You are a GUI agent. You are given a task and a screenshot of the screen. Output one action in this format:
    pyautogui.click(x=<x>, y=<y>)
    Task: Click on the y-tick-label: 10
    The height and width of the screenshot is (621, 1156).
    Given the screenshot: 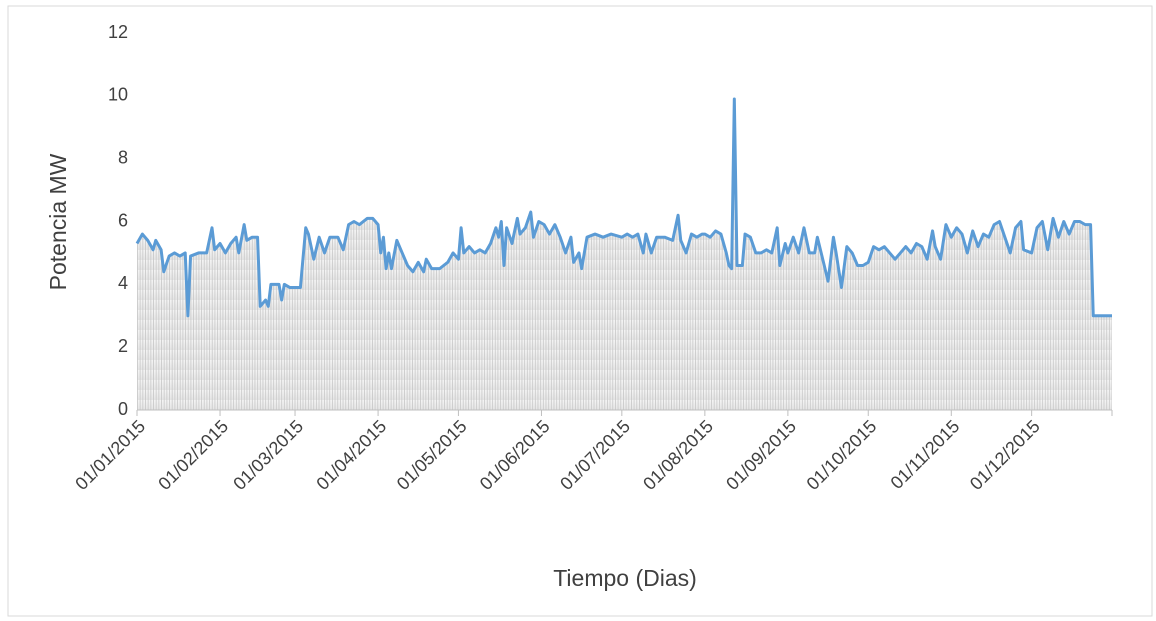 What is the action you would take?
    pyautogui.click(x=118, y=95)
    